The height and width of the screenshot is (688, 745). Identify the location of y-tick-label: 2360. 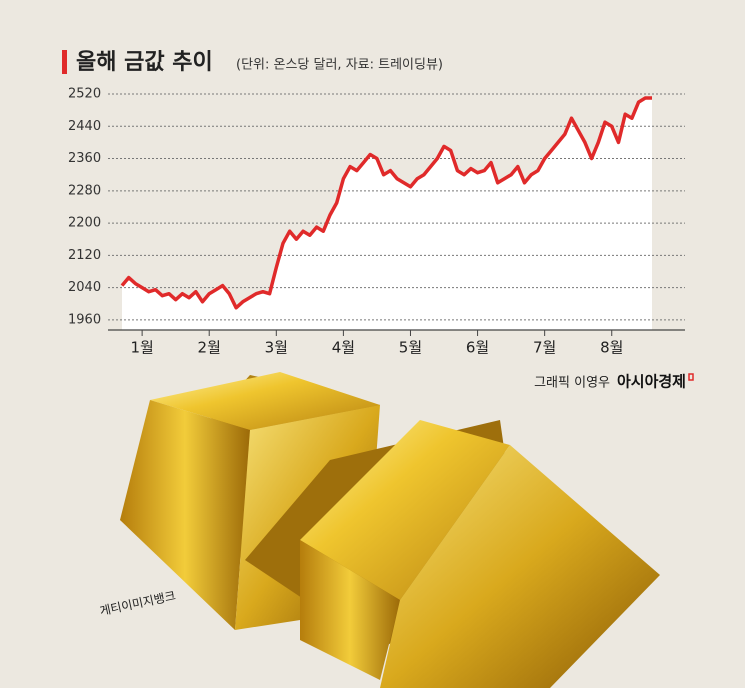
(84, 158).